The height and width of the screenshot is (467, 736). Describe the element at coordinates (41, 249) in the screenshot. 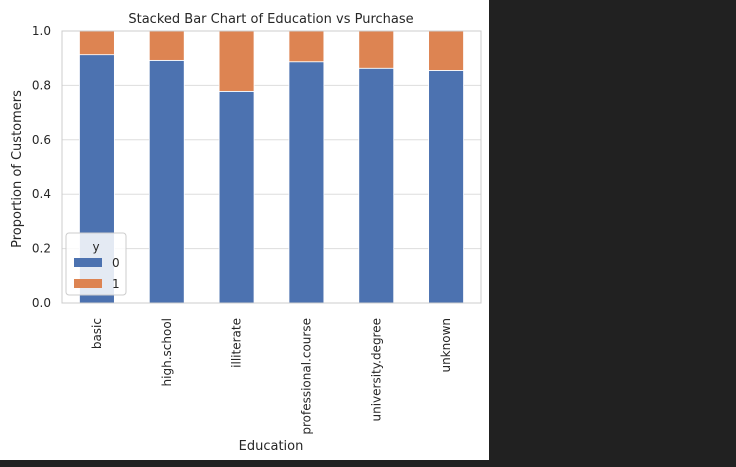

I see `y-tick-label: 0.2` at that location.